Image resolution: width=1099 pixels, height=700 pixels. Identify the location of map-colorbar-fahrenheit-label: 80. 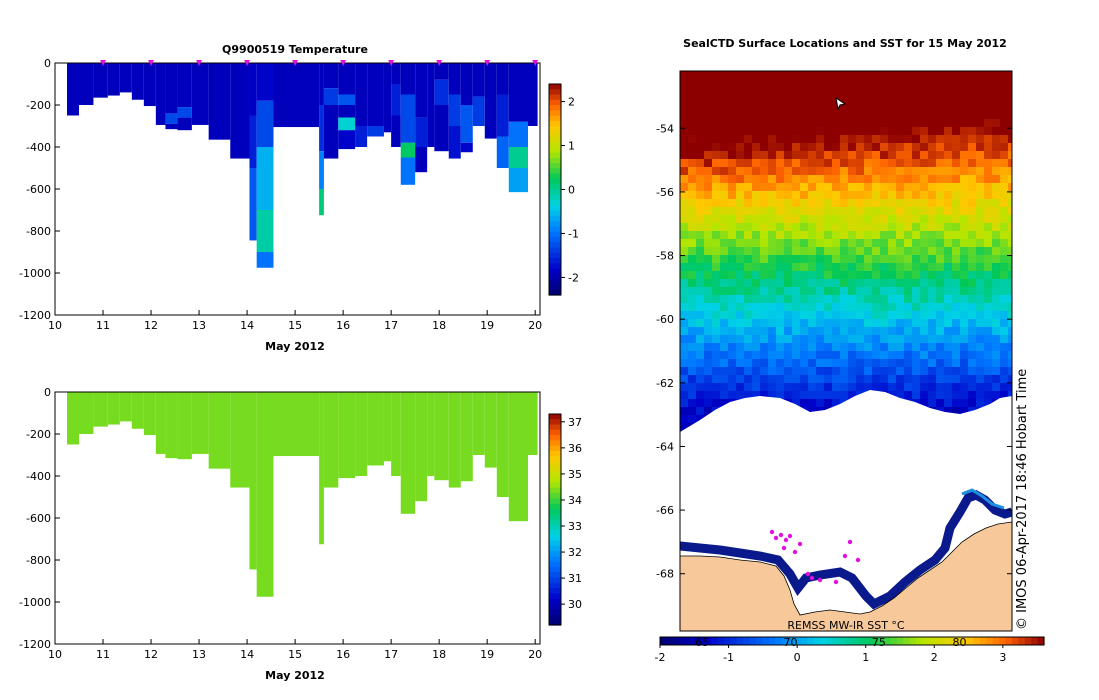
(960, 642).